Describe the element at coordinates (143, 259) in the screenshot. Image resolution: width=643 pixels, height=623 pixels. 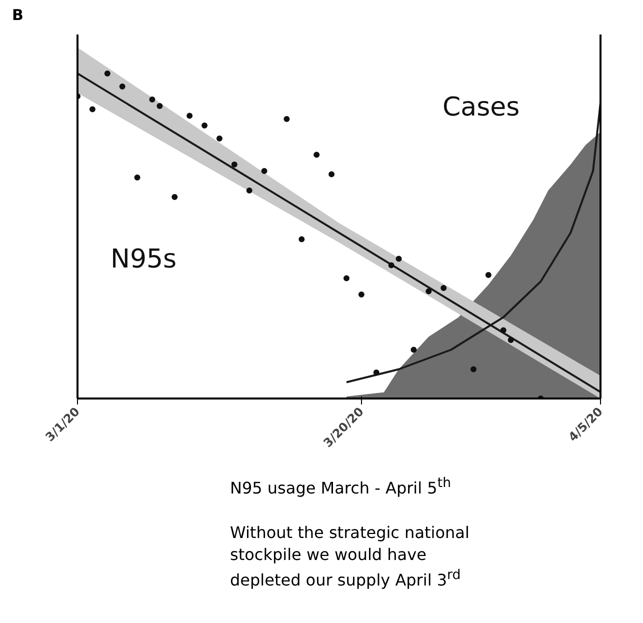
I see `annotation: N95s` at that location.